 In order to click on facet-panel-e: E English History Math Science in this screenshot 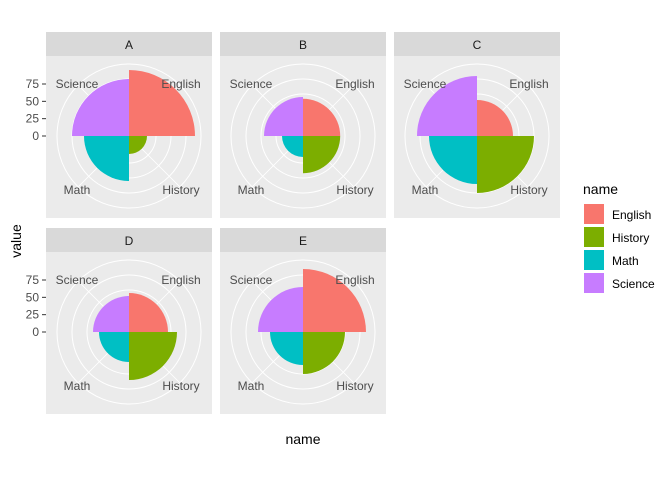, I will do `click(303, 321)`.